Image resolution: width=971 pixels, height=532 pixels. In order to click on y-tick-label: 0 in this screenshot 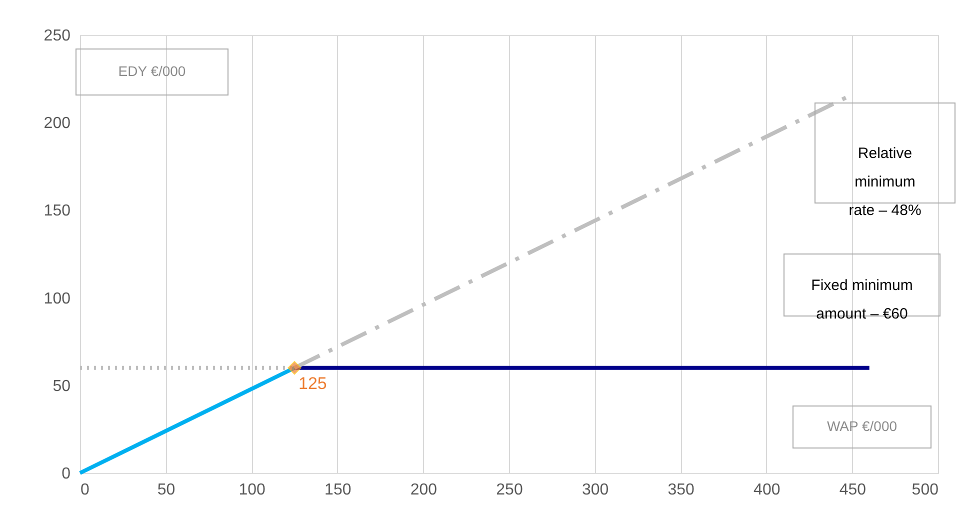, I will do `click(66, 474)`.